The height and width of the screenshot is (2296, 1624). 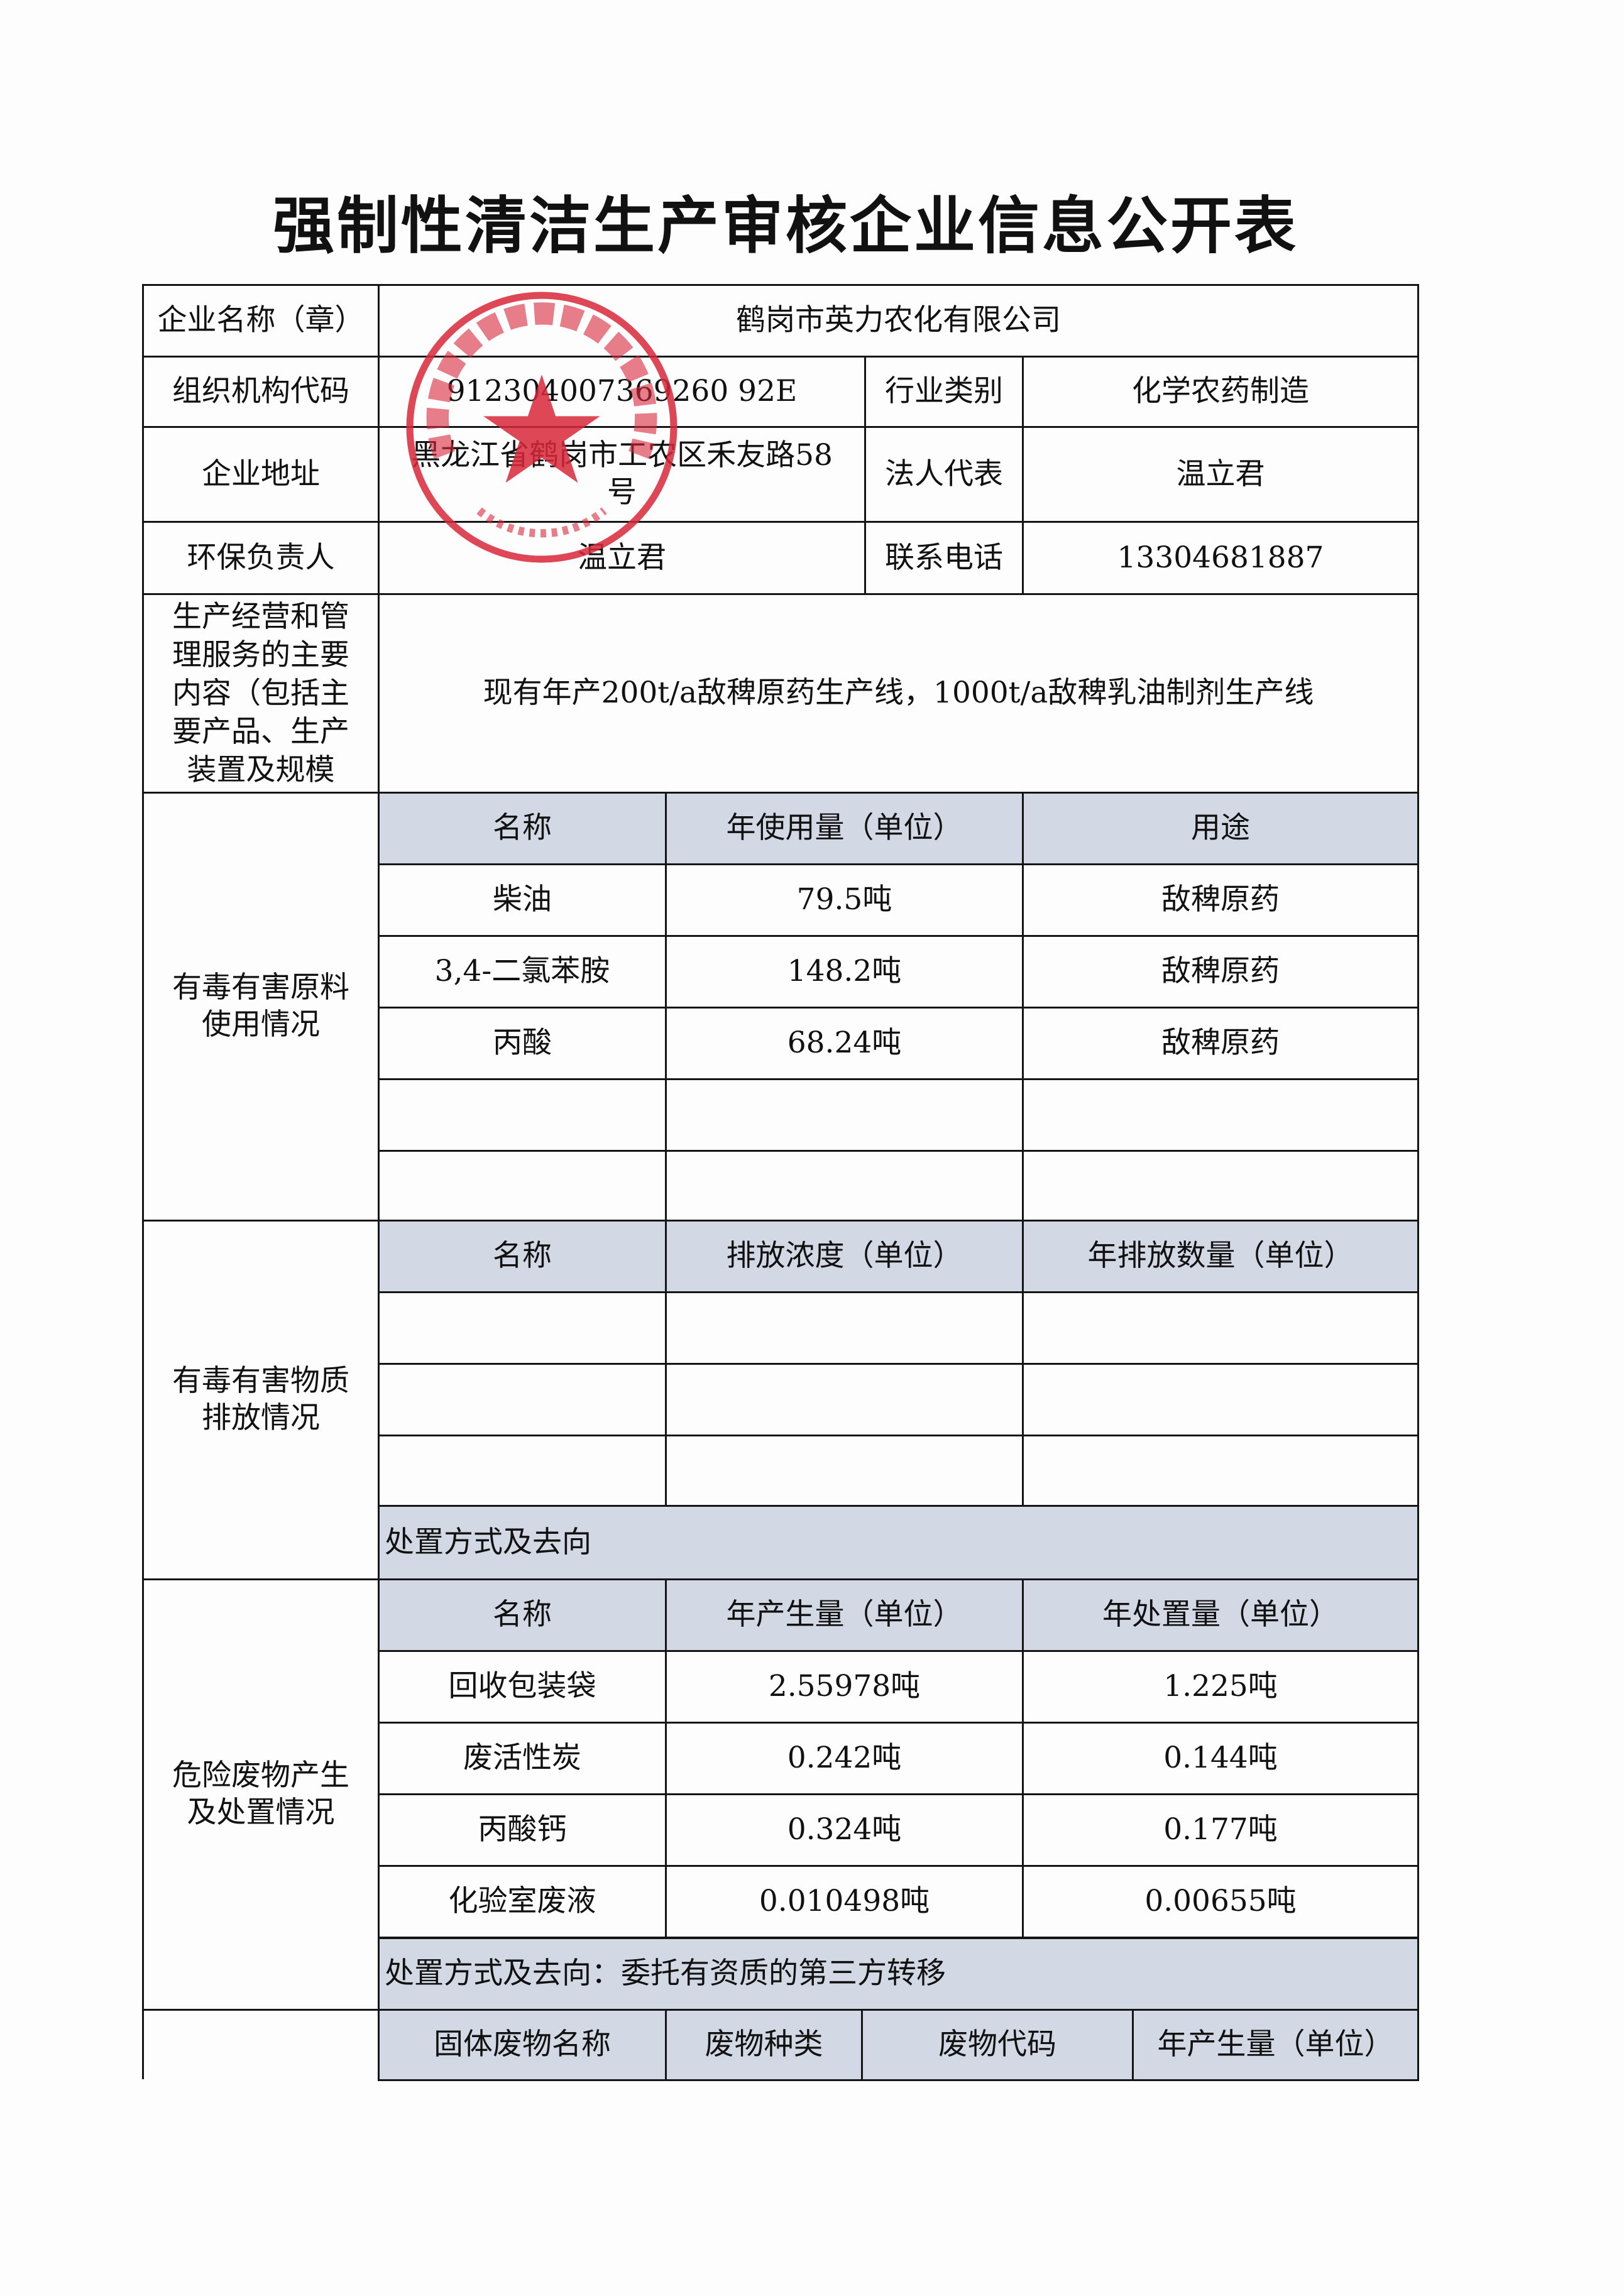 What do you see at coordinates (622, 392) in the screenshot?
I see `code-value: 912304007369260 92E` at bounding box center [622, 392].